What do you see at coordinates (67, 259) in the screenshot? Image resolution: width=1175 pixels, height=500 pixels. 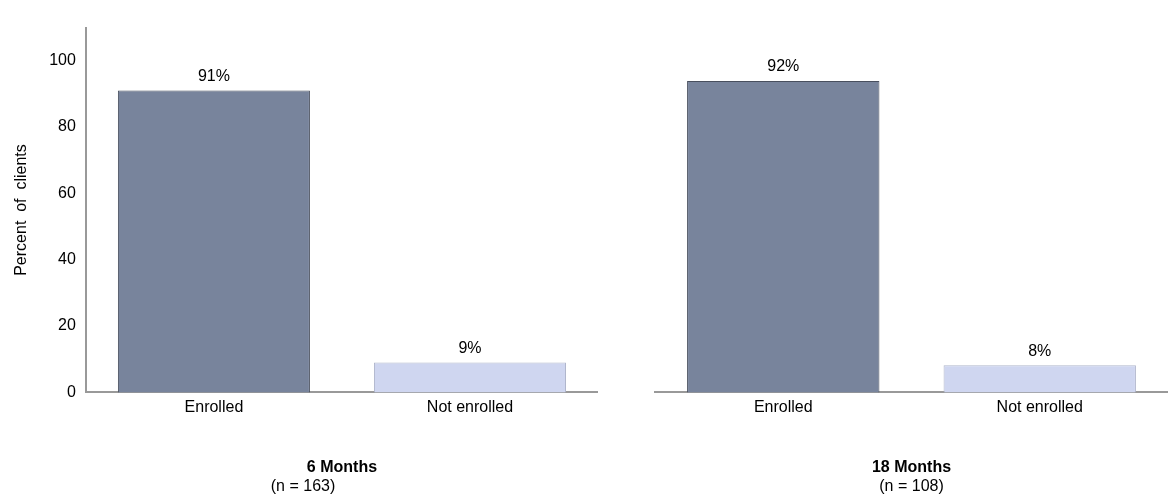 I see `y-tick-label: 40` at bounding box center [67, 259].